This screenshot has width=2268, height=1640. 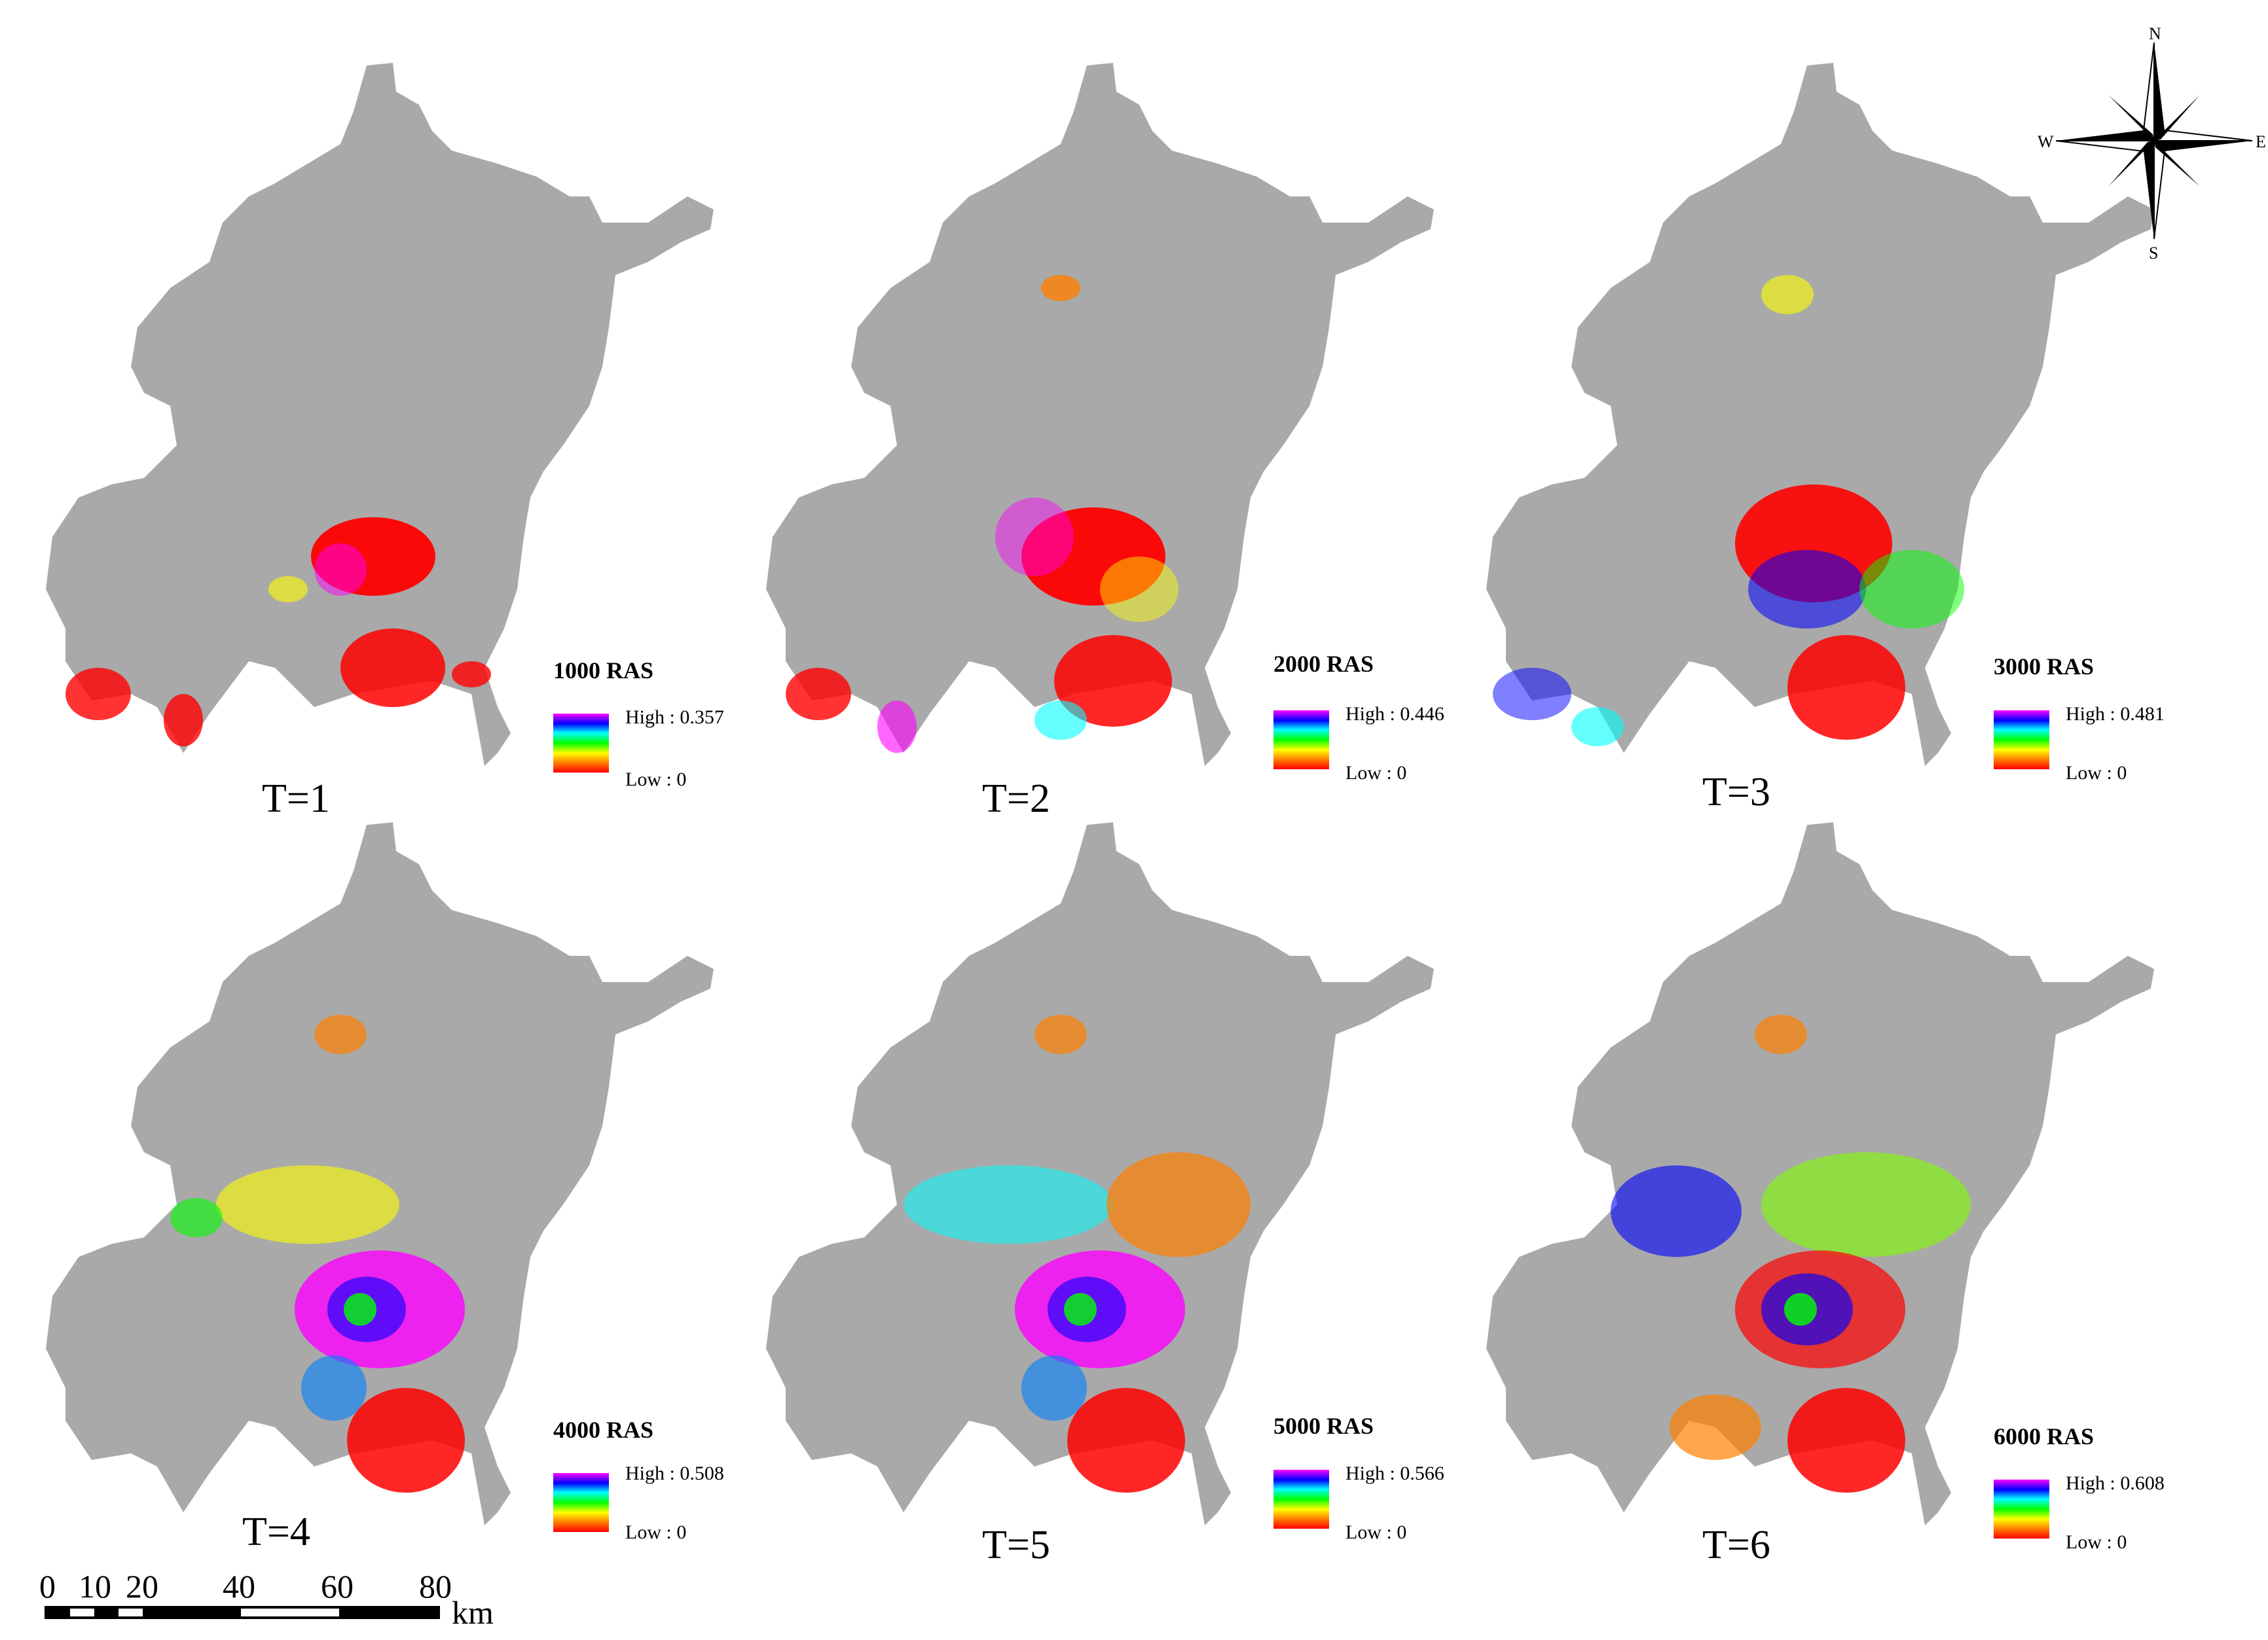 I want to click on scale-tick-label: 80, so click(x=435, y=1586).